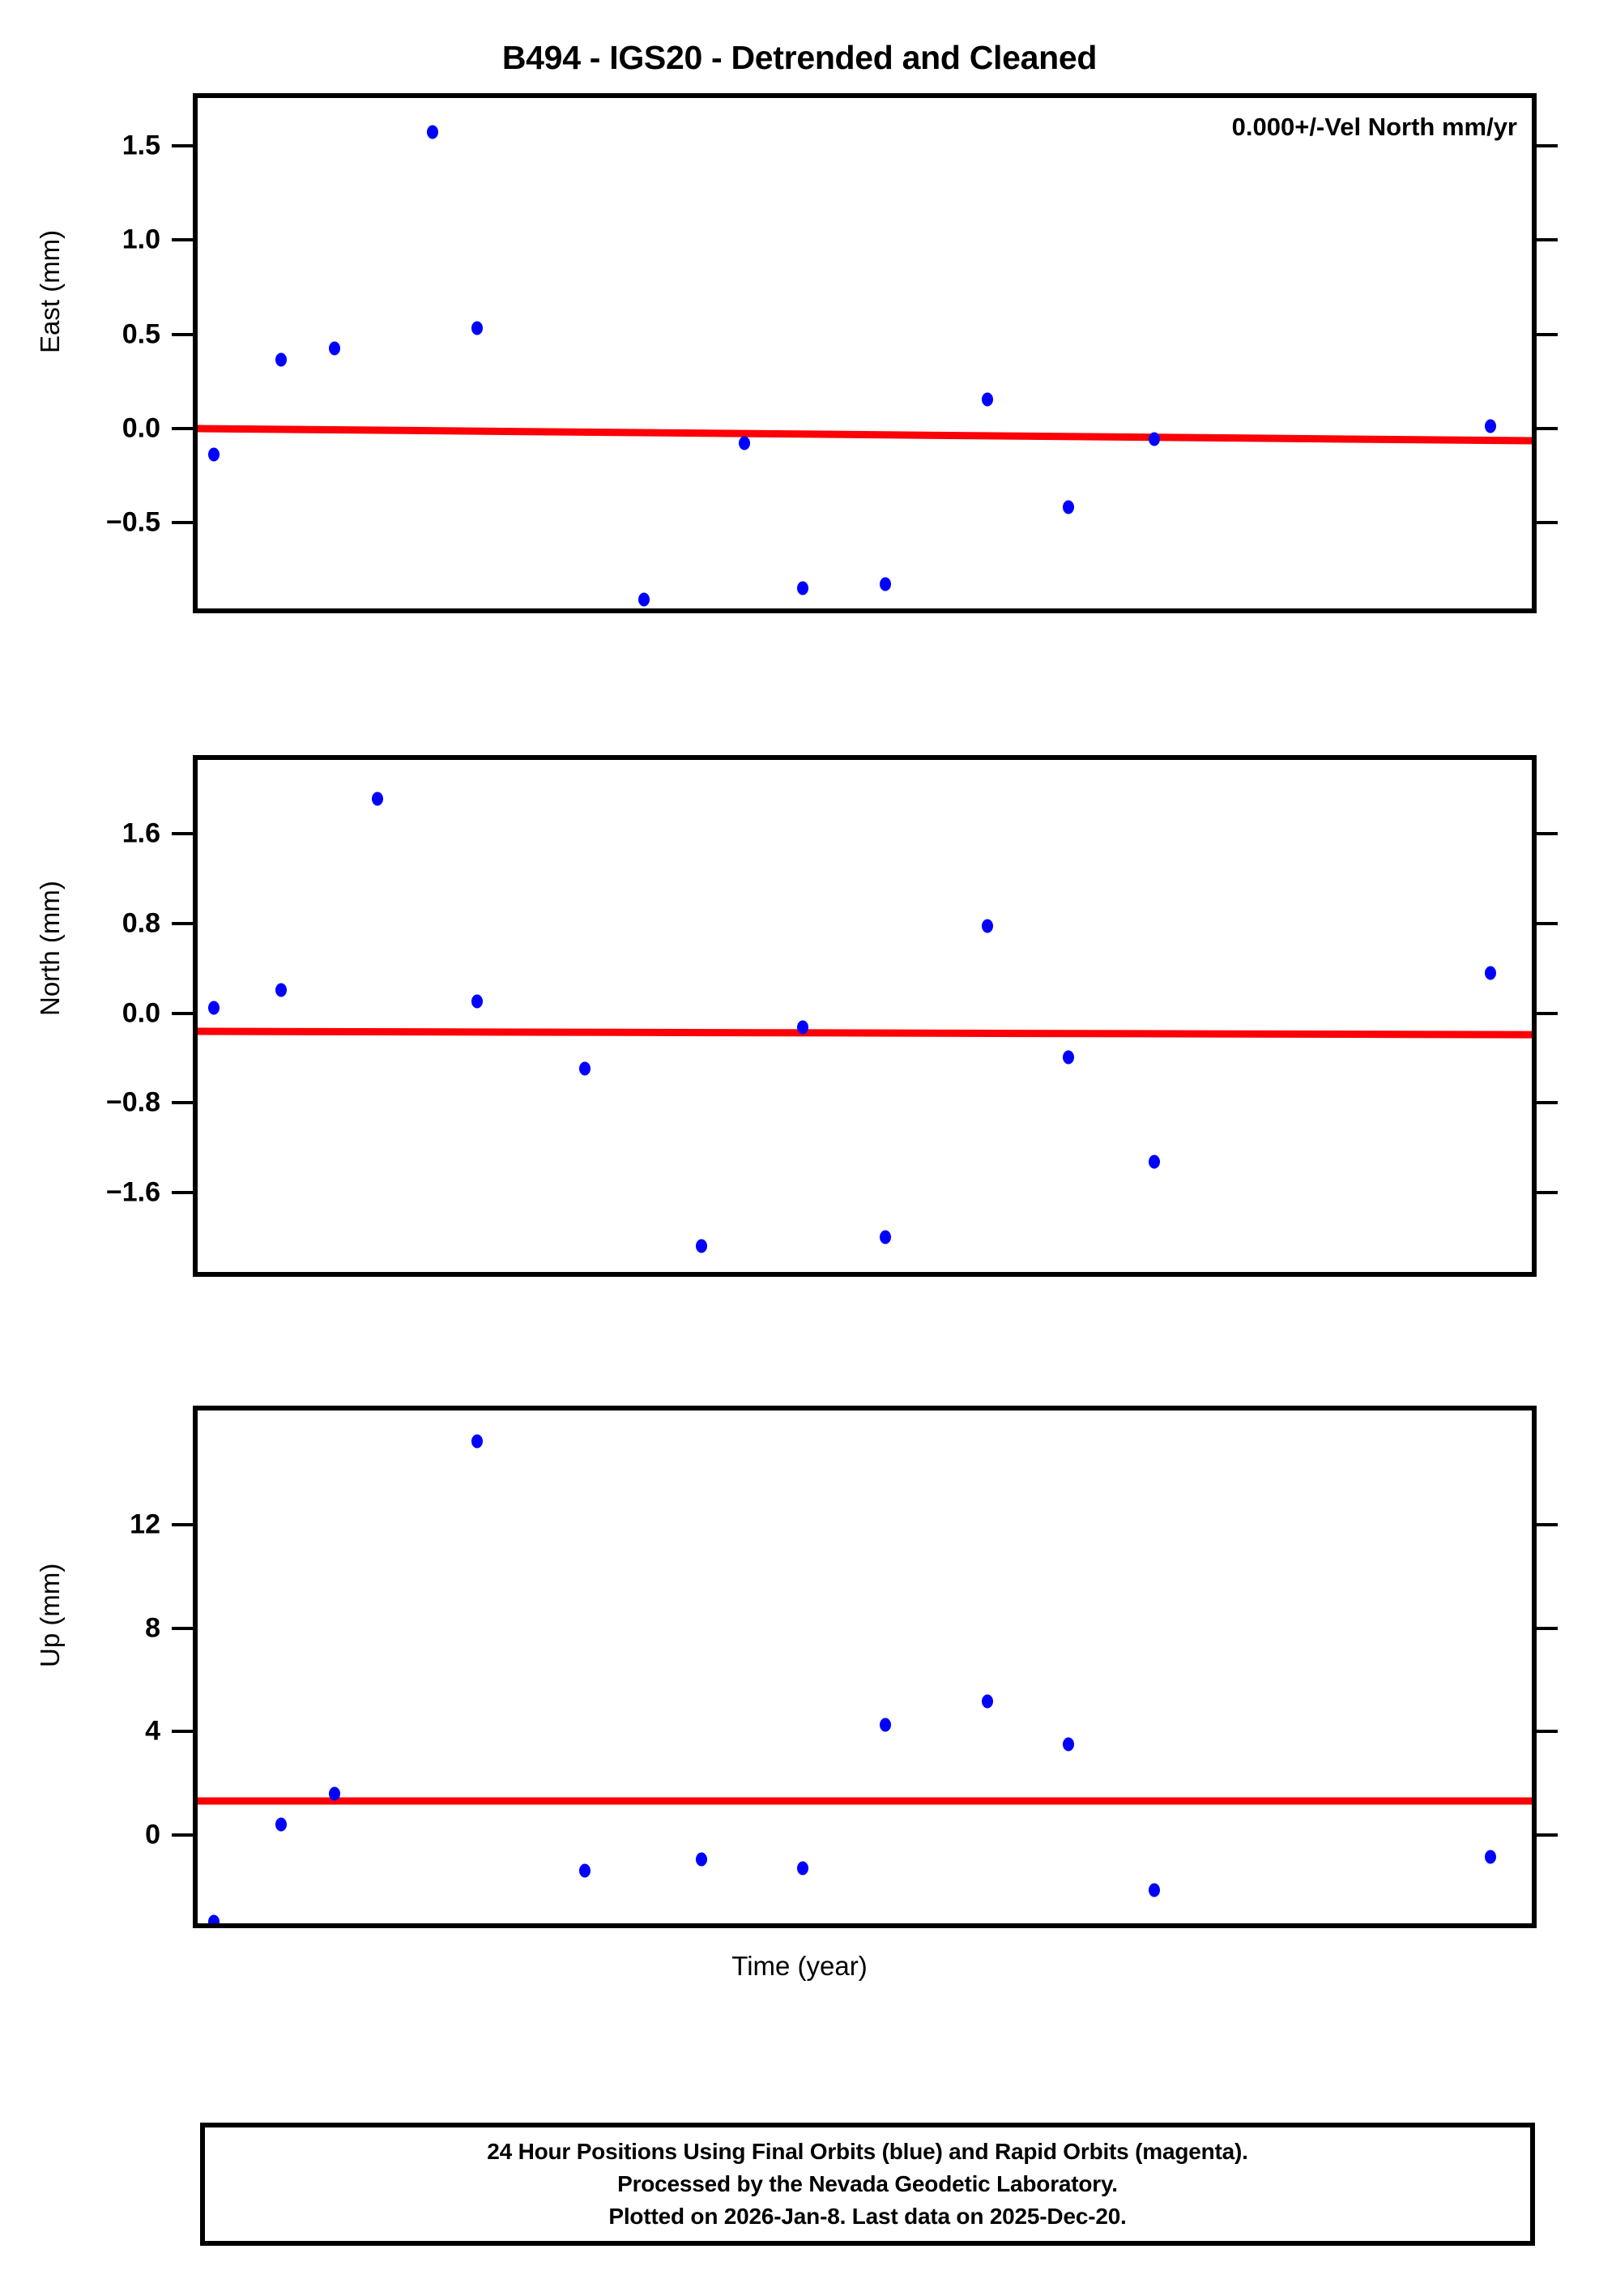 The width and height of the screenshot is (1599, 2296). What do you see at coordinates (799, 57) in the screenshot?
I see `figure-title: B494 - IGS20 - Detrended and Cleaned` at bounding box center [799, 57].